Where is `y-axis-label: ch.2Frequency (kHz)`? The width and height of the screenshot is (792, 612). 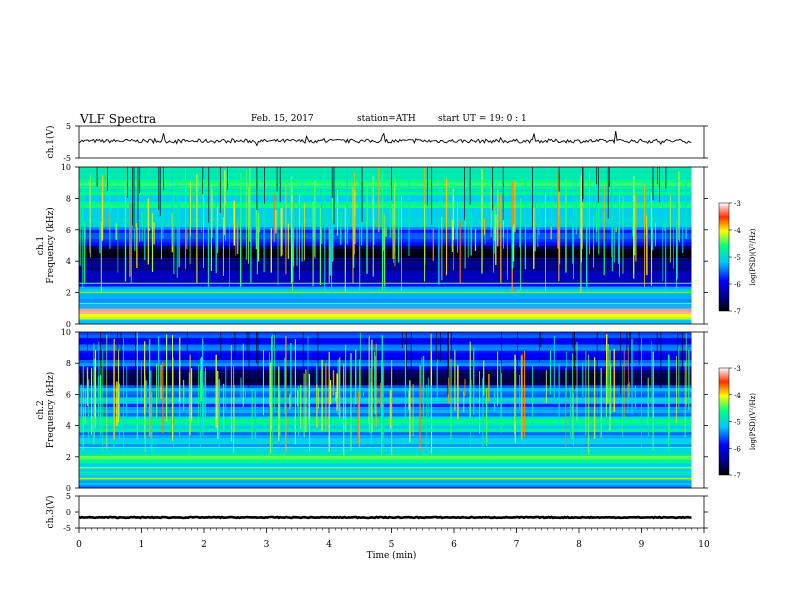 y-axis-label: ch.2Frequency (kHz) is located at coordinates (46, 410).